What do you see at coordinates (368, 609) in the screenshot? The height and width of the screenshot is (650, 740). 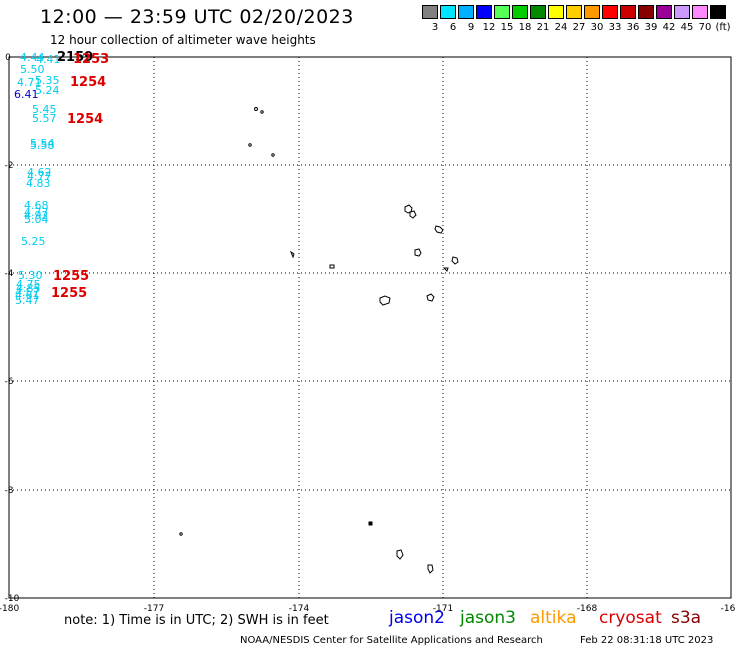 I see `lon-tick-labels: -180 -177 -174 -171 -168 -16` at bounding box center [368, 609].